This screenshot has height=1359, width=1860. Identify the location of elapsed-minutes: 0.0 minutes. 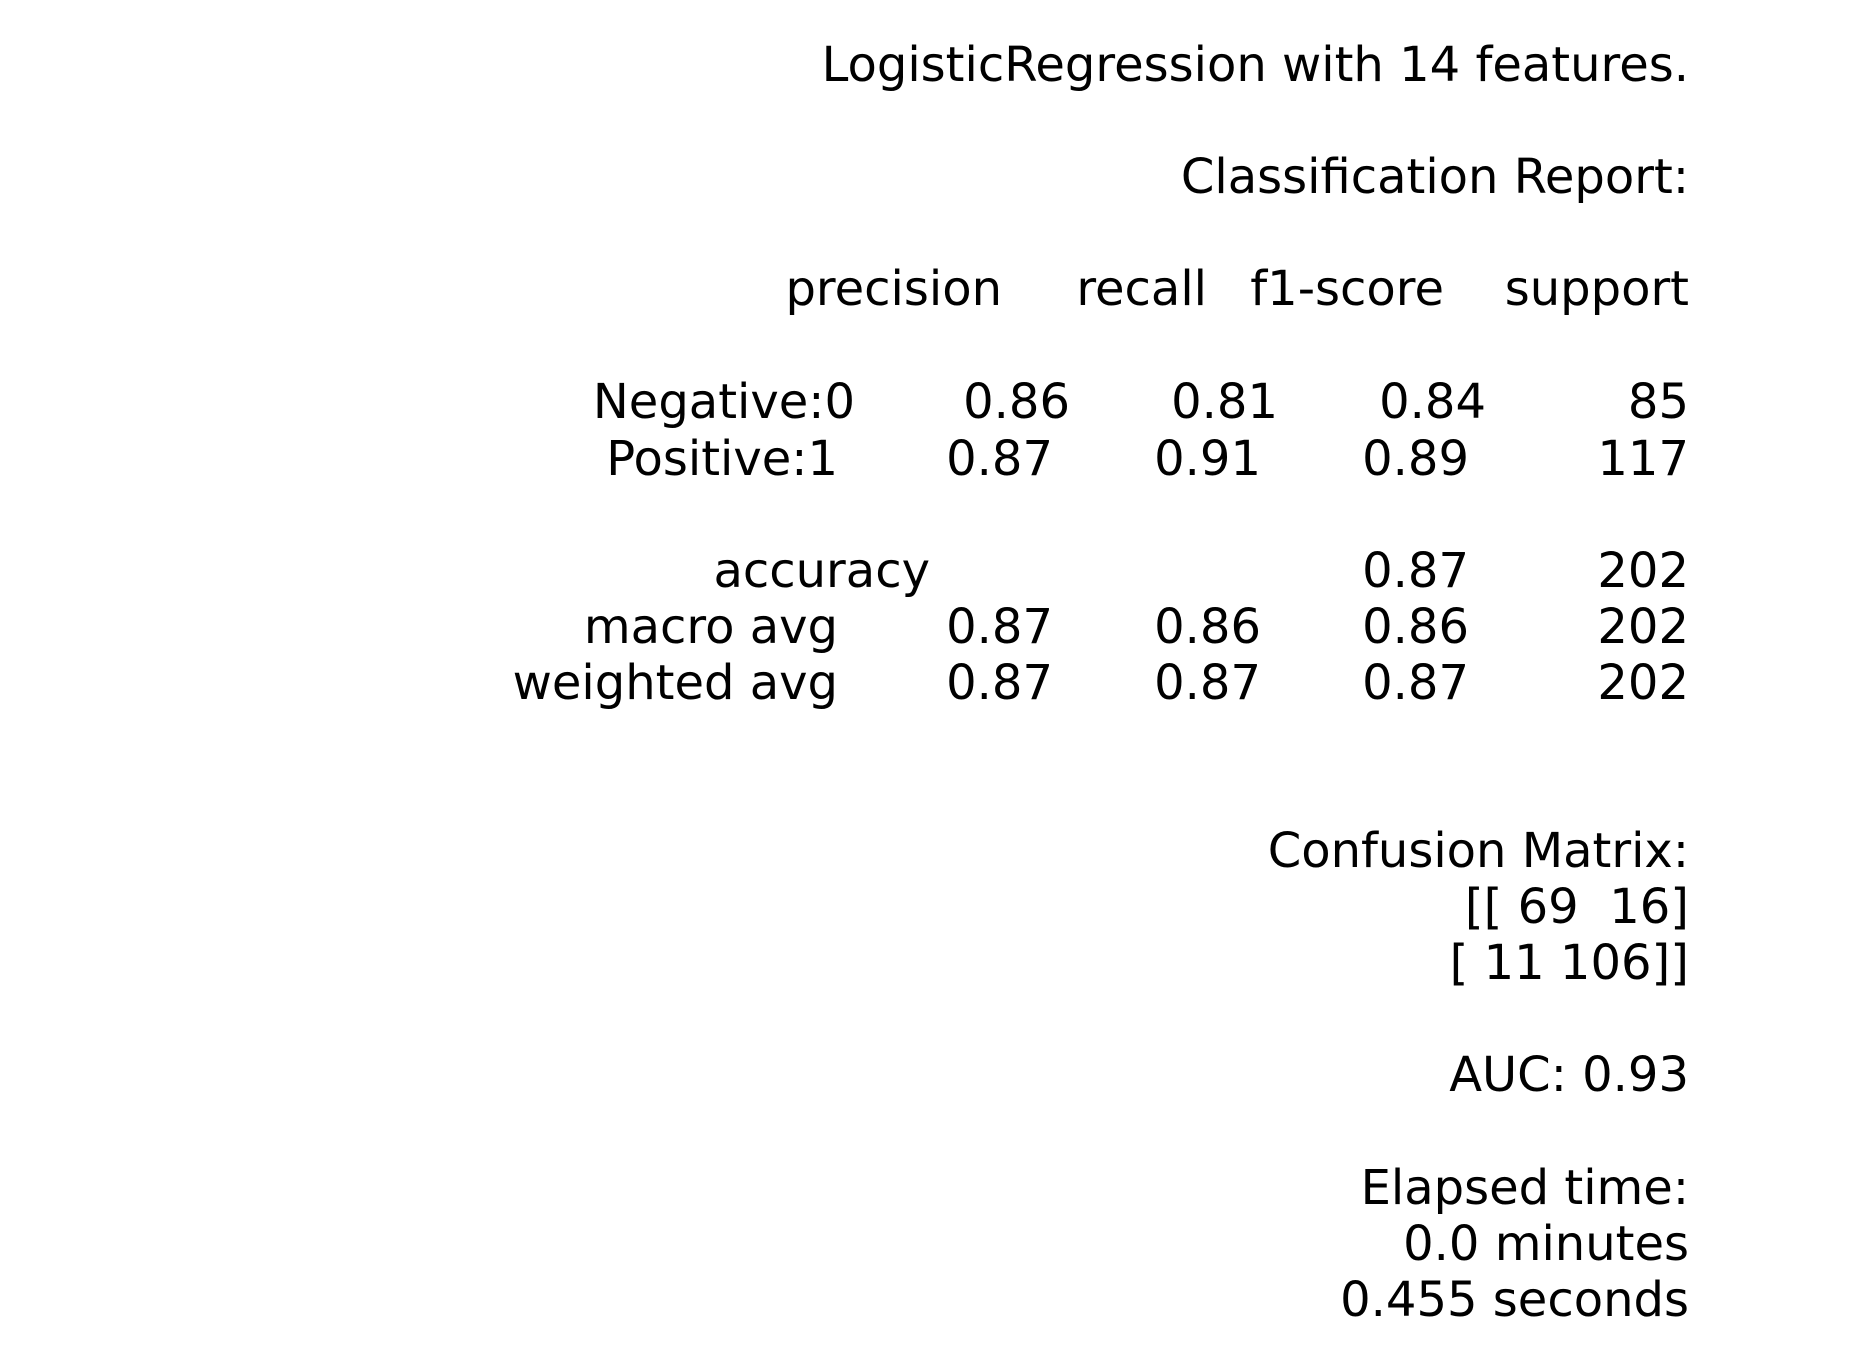
(1546, 1244).